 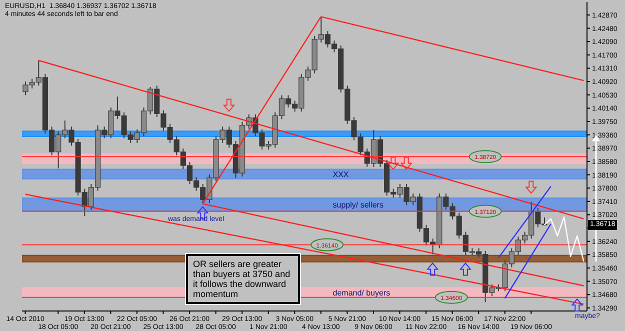 I want to click on annotation: OR sellers are greater than buyers at 3750 and it follows the downward momentum, so click(x=243, y=279).